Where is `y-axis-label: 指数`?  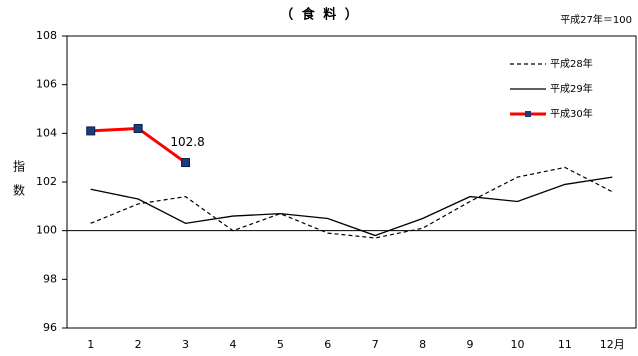
y-axis-label: 指数 is located at coordinates (19, 183).